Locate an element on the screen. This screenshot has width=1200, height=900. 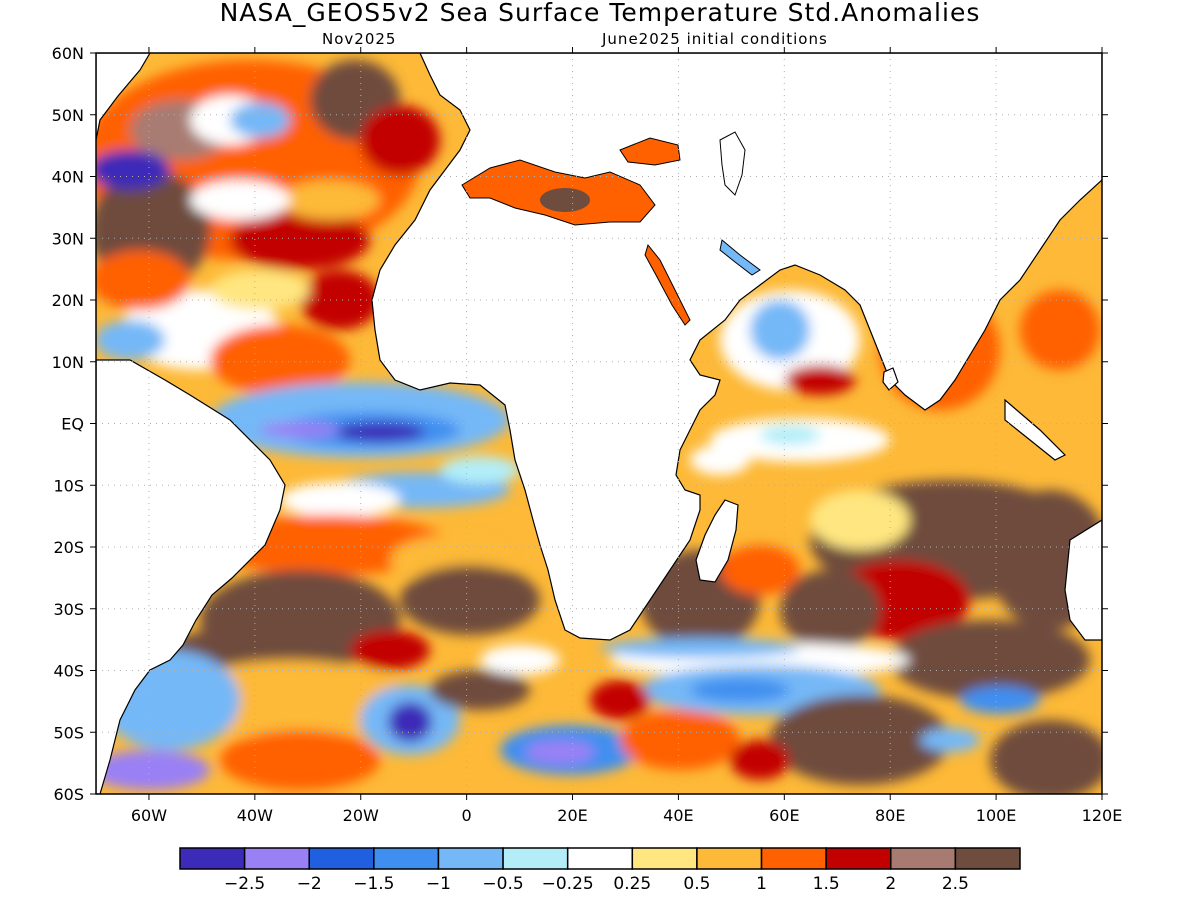
lat-label: 60S is located at coordinates (68, 794).